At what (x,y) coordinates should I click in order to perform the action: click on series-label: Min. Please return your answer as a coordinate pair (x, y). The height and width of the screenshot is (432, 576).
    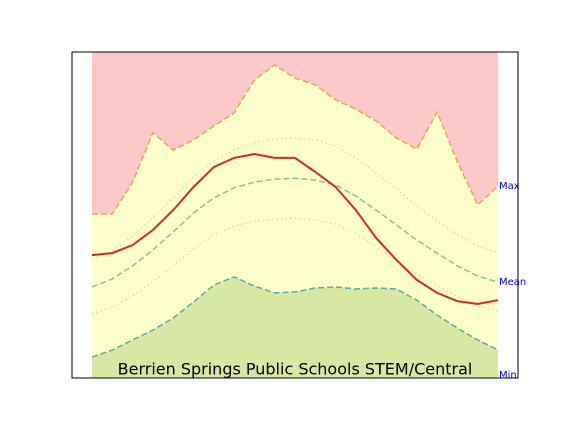
    Looking at the image, I should click on (508, 375).